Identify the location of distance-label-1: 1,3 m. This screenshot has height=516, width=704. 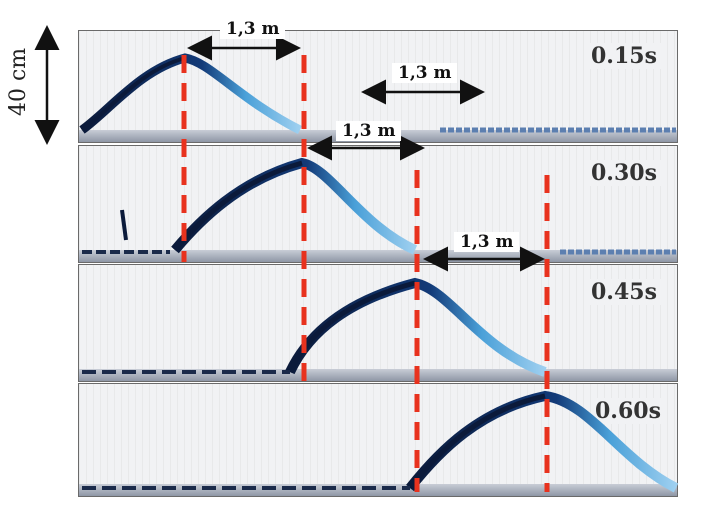
(253, 29).